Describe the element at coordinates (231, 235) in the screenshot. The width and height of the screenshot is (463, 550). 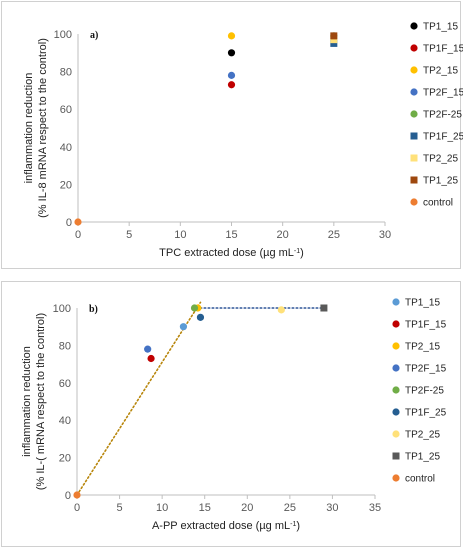
I see `chart-a-x-tick-label: 15` at that location.